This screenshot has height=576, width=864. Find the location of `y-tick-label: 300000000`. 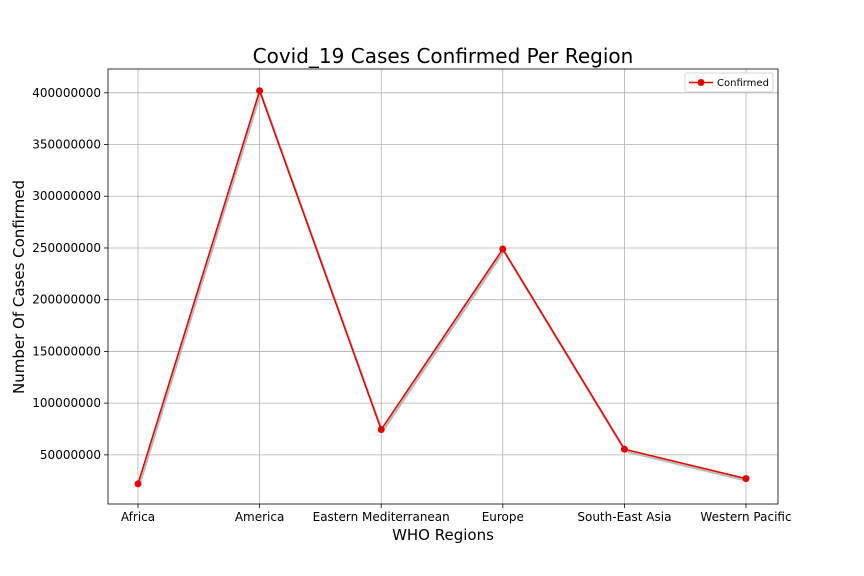

y-tick-label: 300000000 is located at coordinates (66, 196).